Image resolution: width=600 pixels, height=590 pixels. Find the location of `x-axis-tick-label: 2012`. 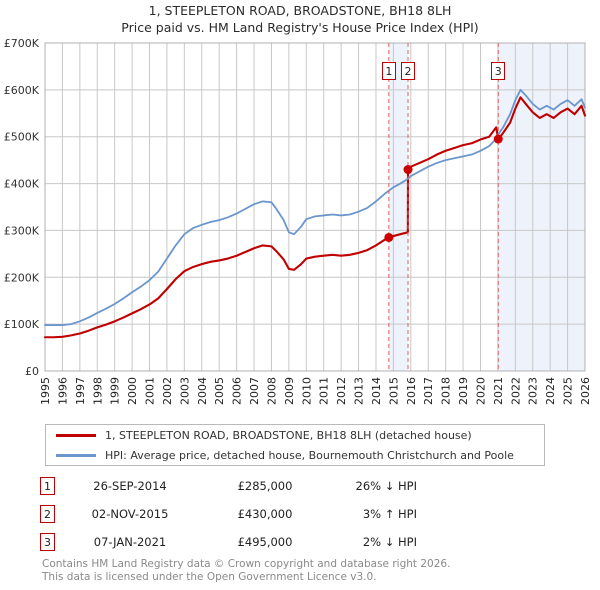

x-axis-tick-label: 2012 is located at coordinates (341, 391).